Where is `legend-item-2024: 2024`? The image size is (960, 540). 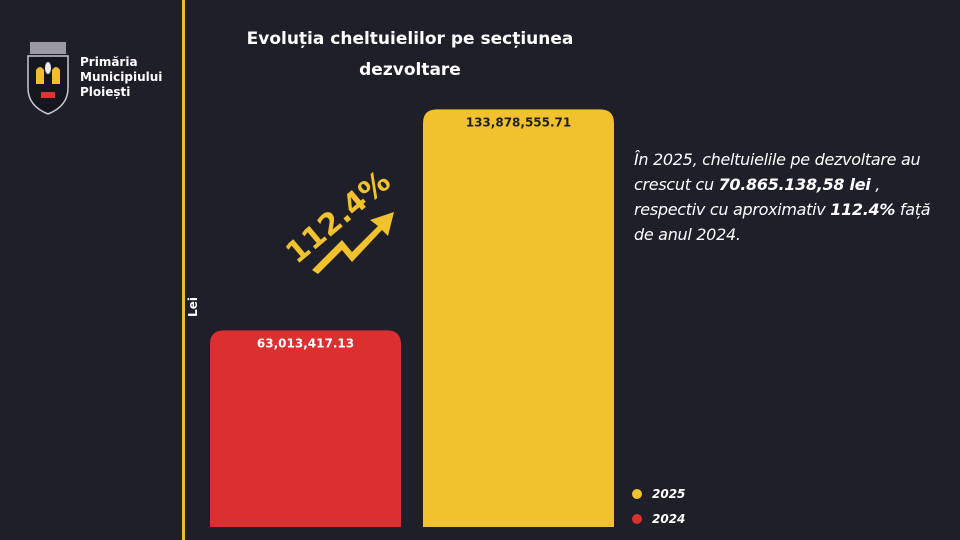 legend-item-2024: 2024 is located at coordinates (658, 519).